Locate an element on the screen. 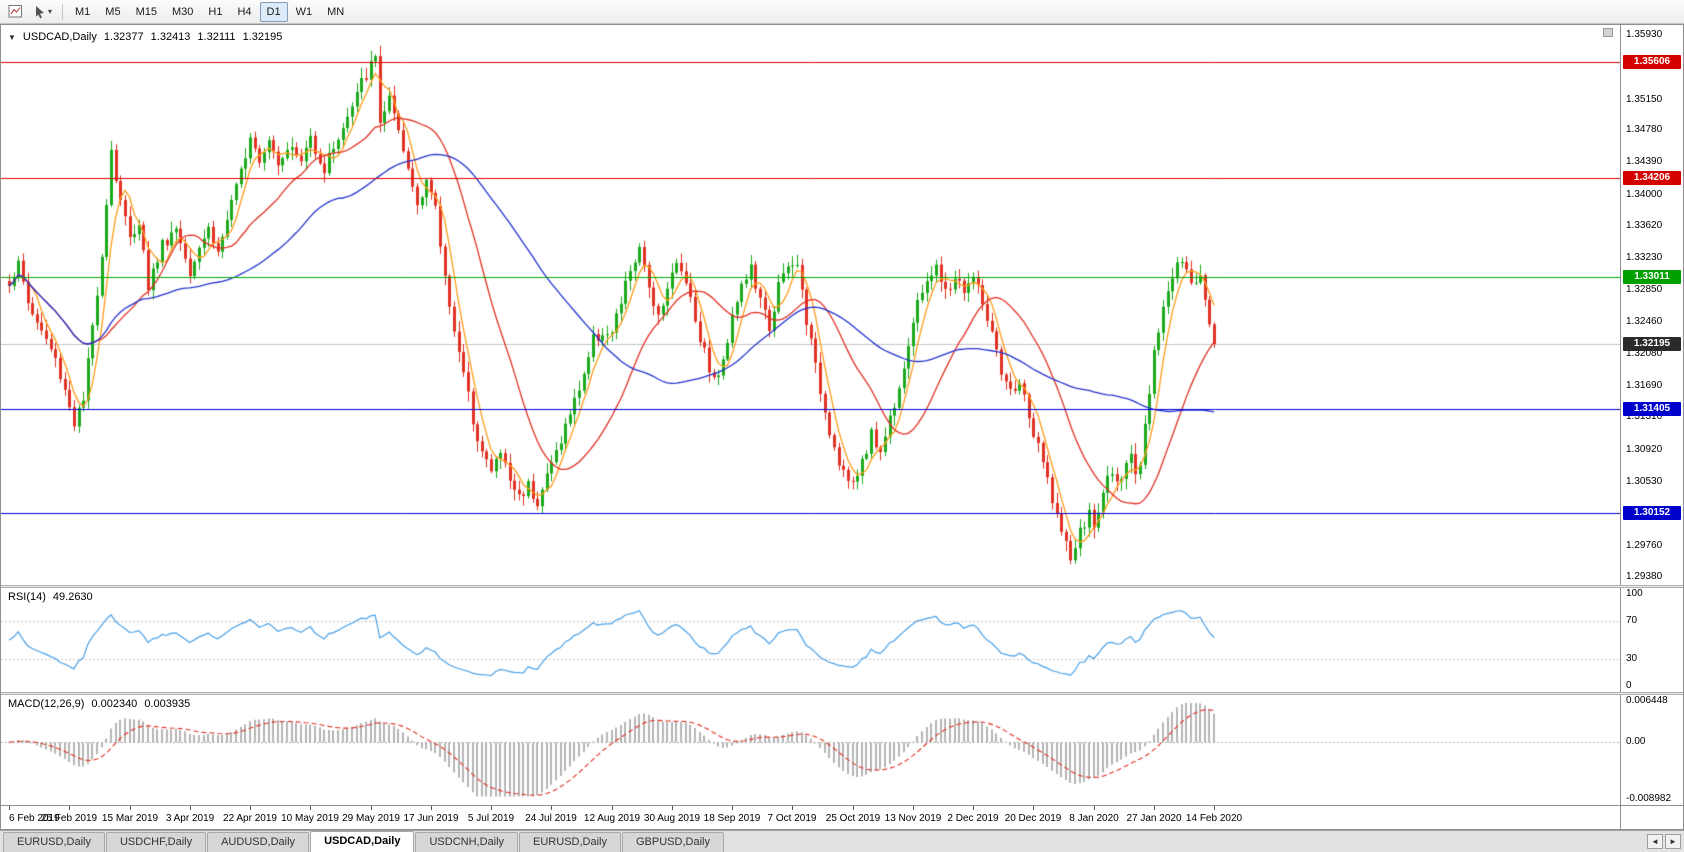 The width and height of the screenshot is (1684, 852). chart-tab-usdcad-daily: USDCAD,Daily is located at coordinates (362, 841).